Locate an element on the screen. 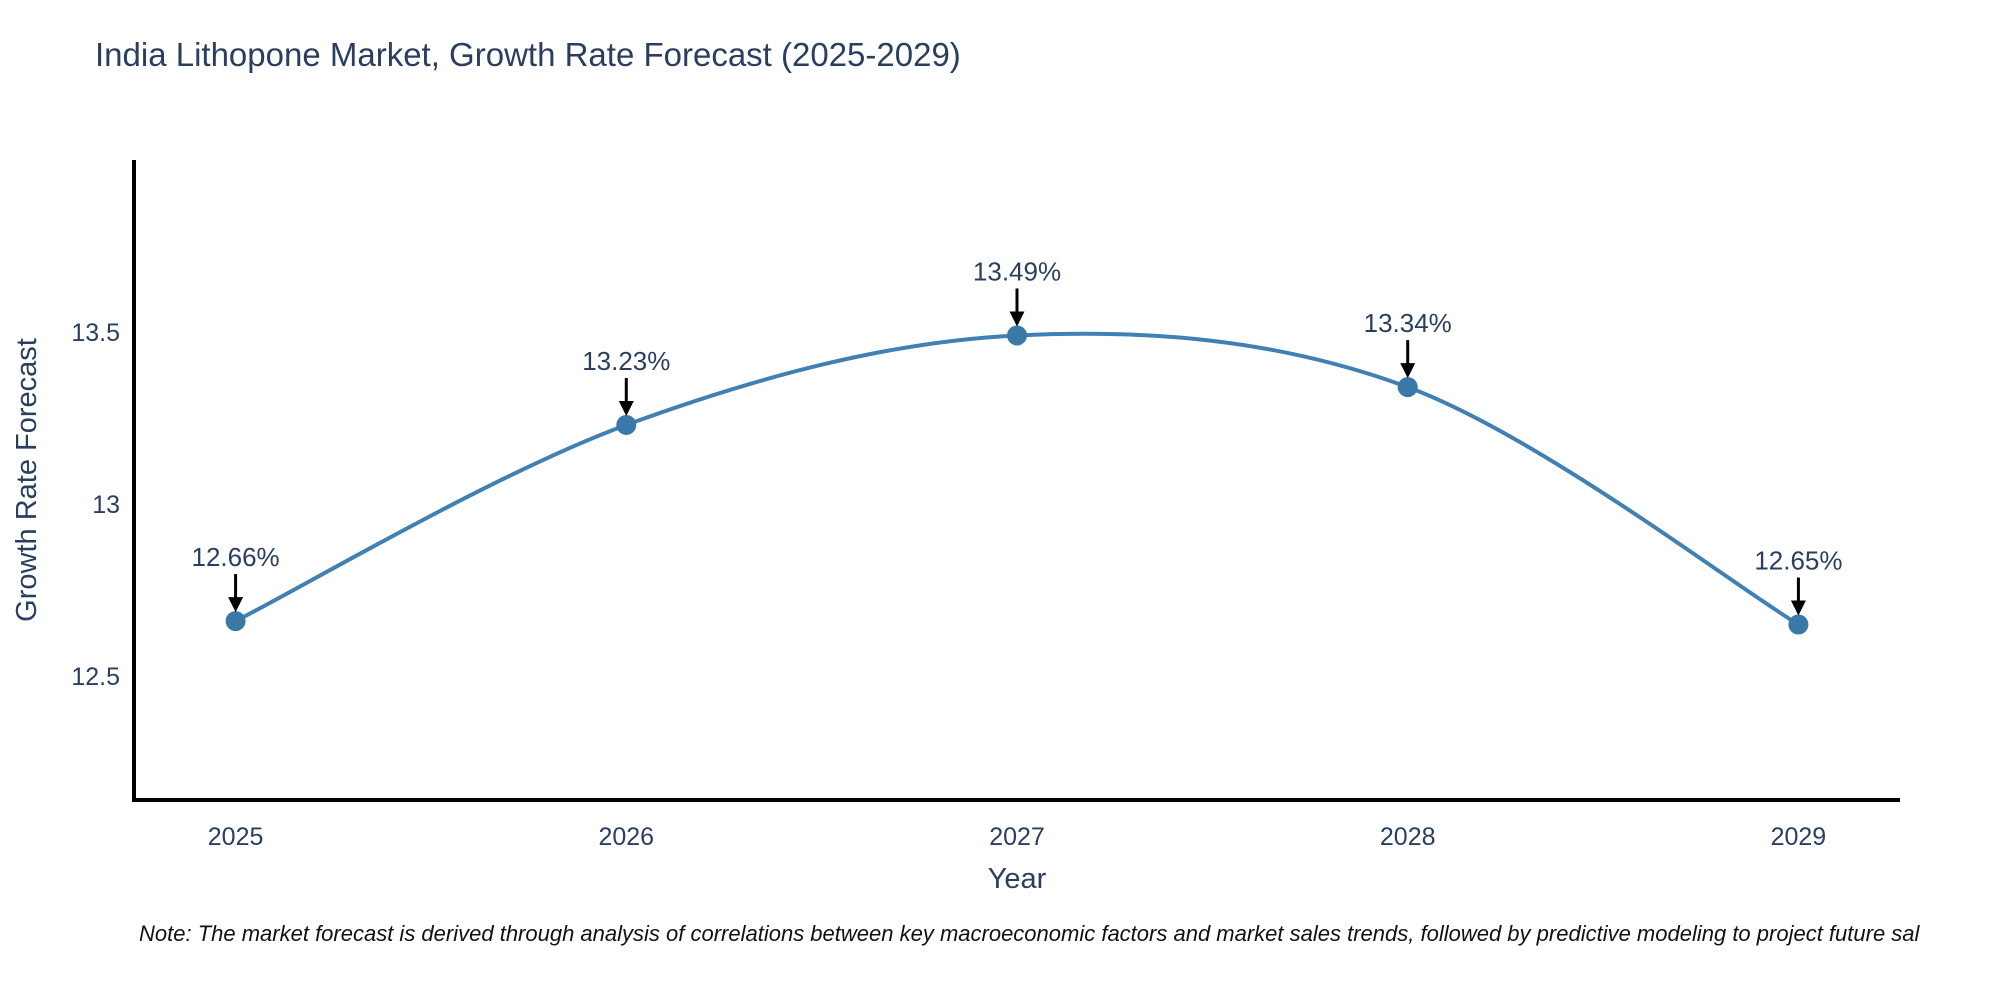 The width and height of the screenshot is (2000, 1000). y-axis-ticks: 12.5 13 13.5 is located at coordinates (95, 505).